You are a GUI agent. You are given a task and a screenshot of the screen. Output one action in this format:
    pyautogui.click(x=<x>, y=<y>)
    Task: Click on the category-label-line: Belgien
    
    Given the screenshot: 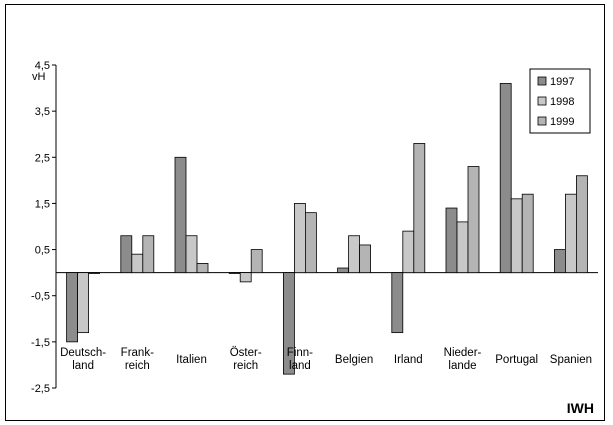 What is the action you would take?
    pyautogui.click(x=354, y=360)
    